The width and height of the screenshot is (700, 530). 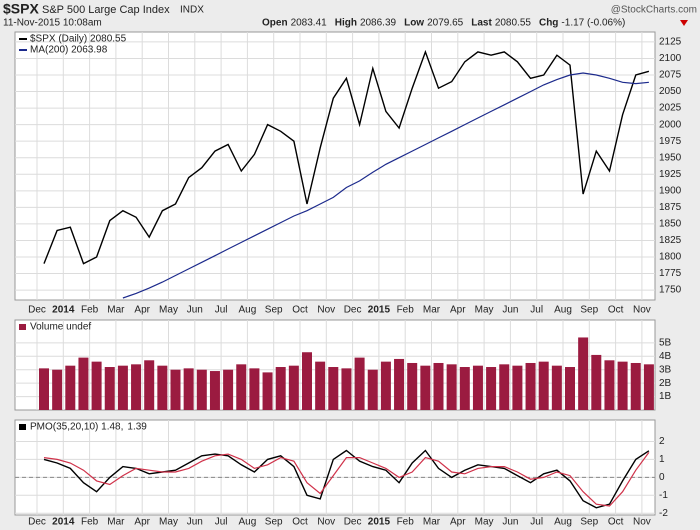 What do you see at coordinates (275, 23) in the screenshot?
I see `quote-label: Open` at bounding box center [275, 23].